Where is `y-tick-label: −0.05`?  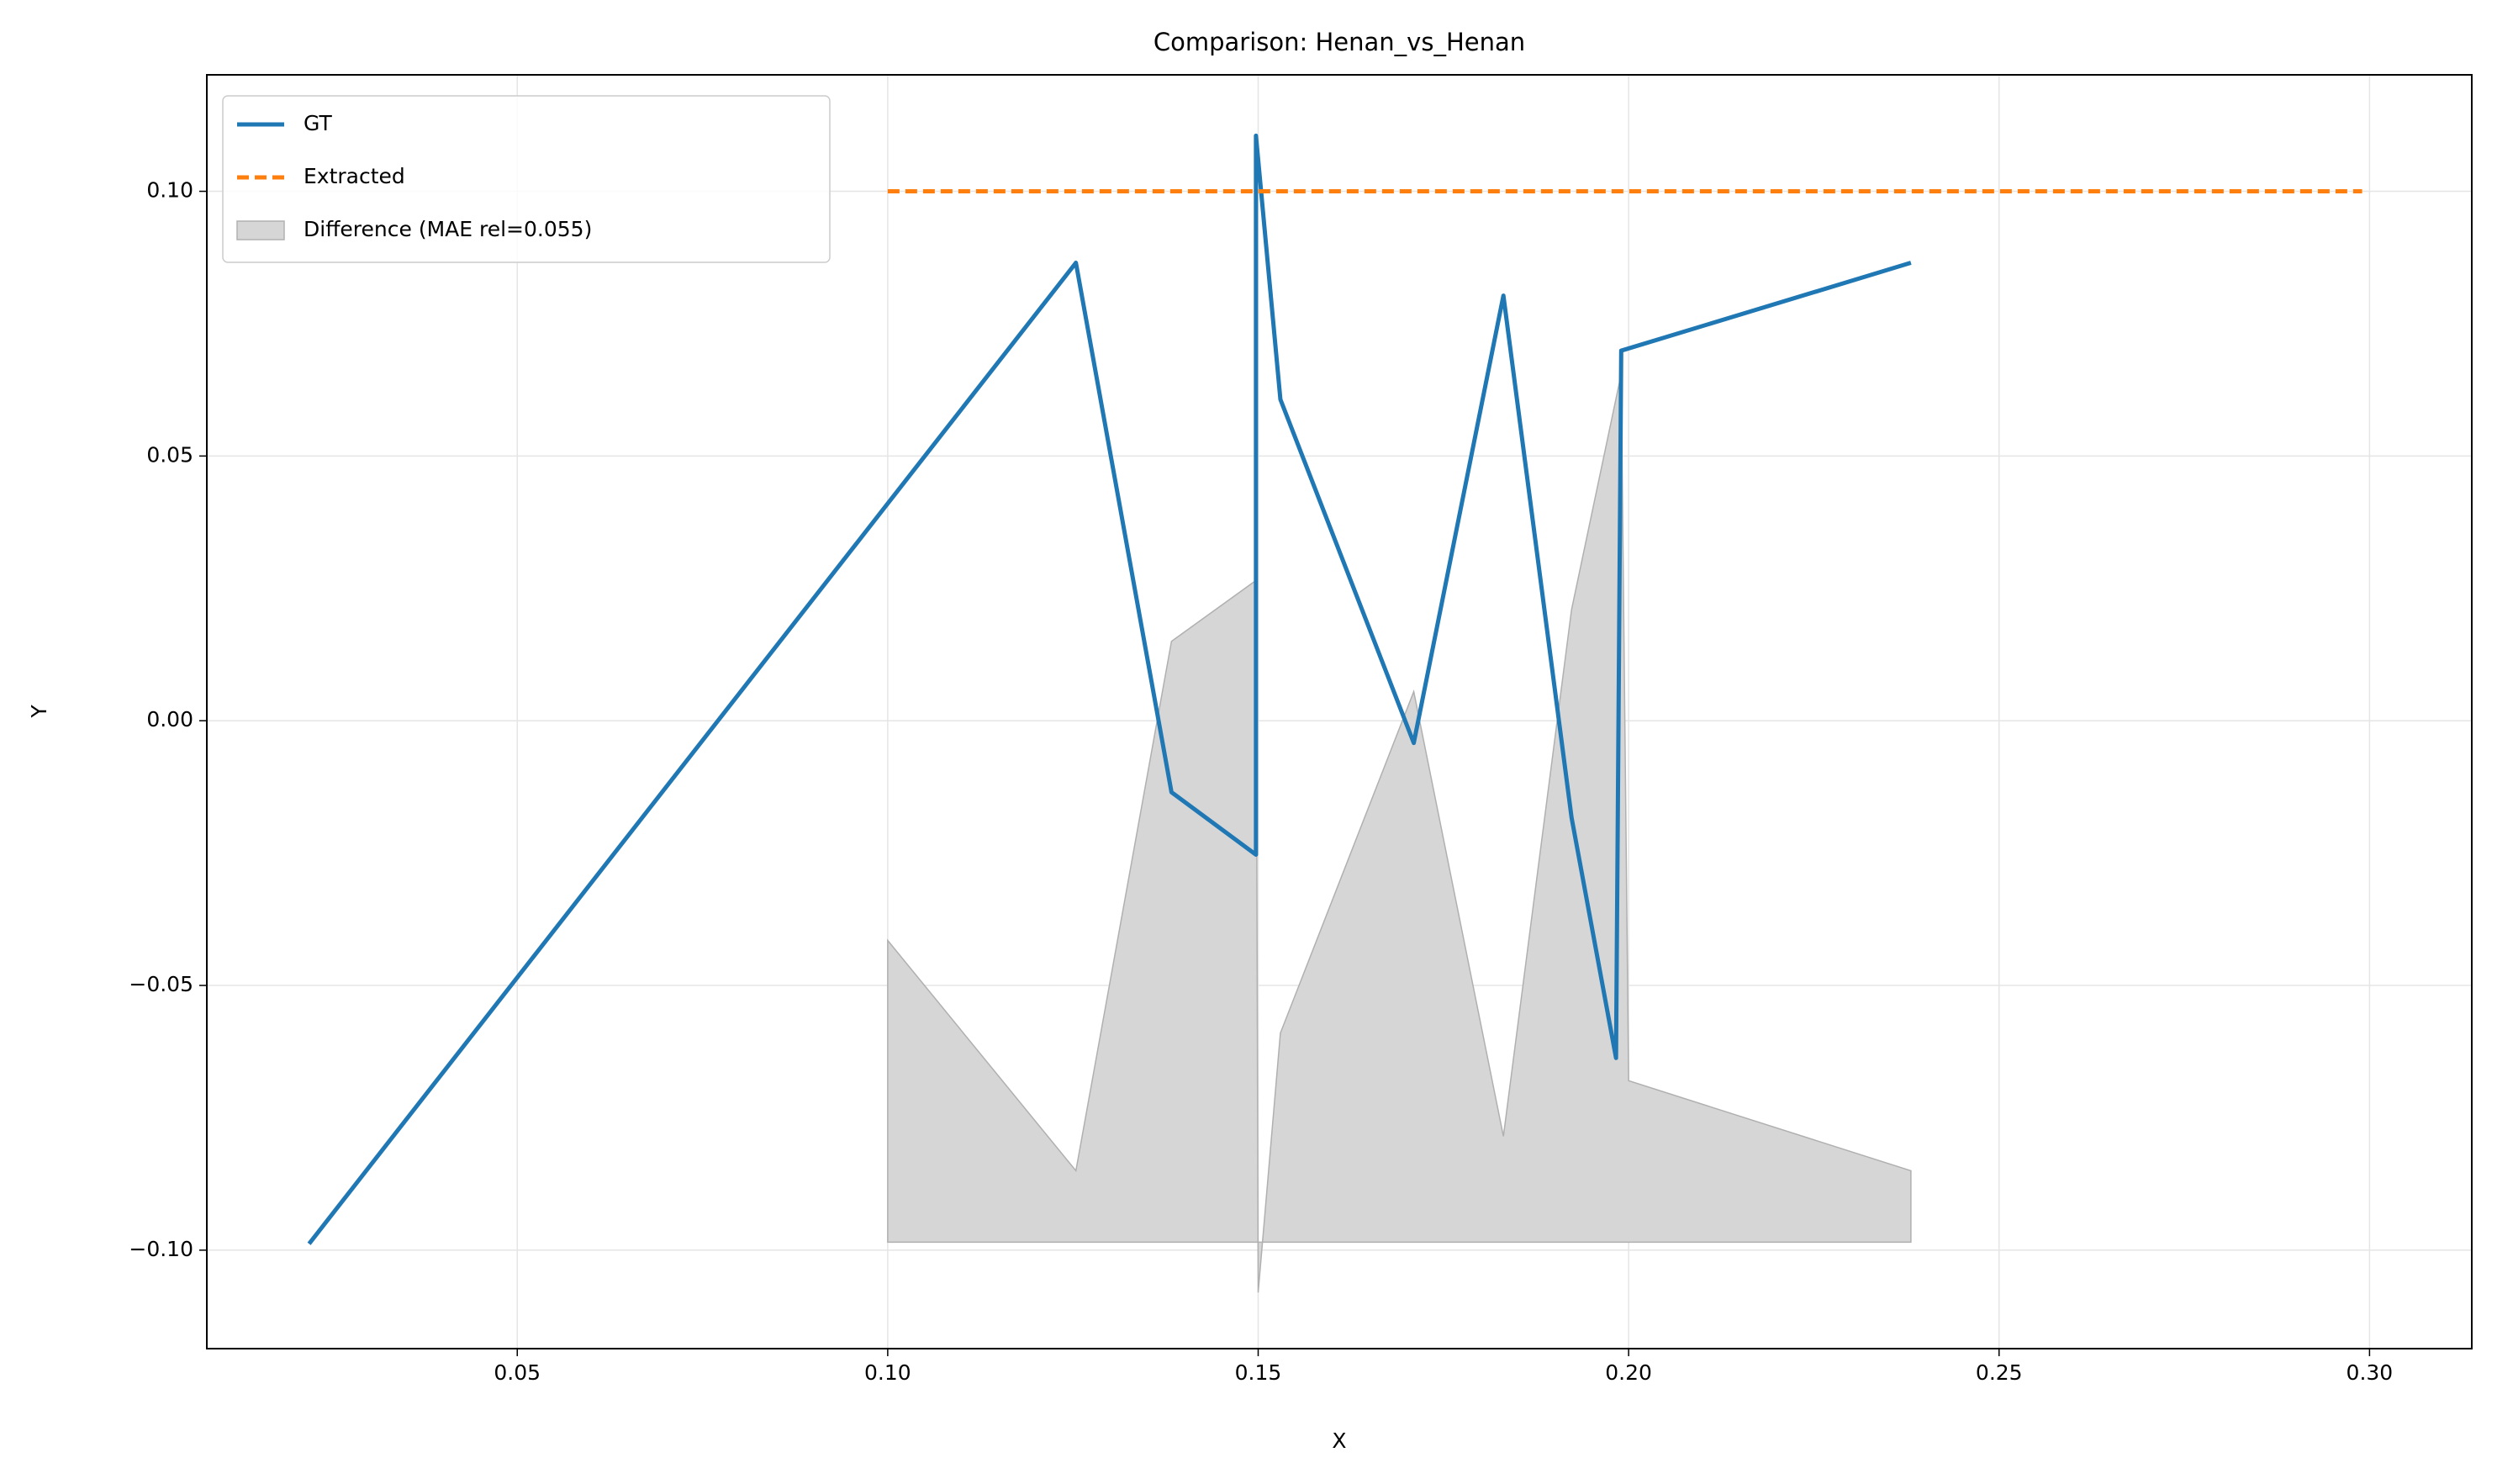 y-tick-label: −0.05 is located at coordinates (161, 984).